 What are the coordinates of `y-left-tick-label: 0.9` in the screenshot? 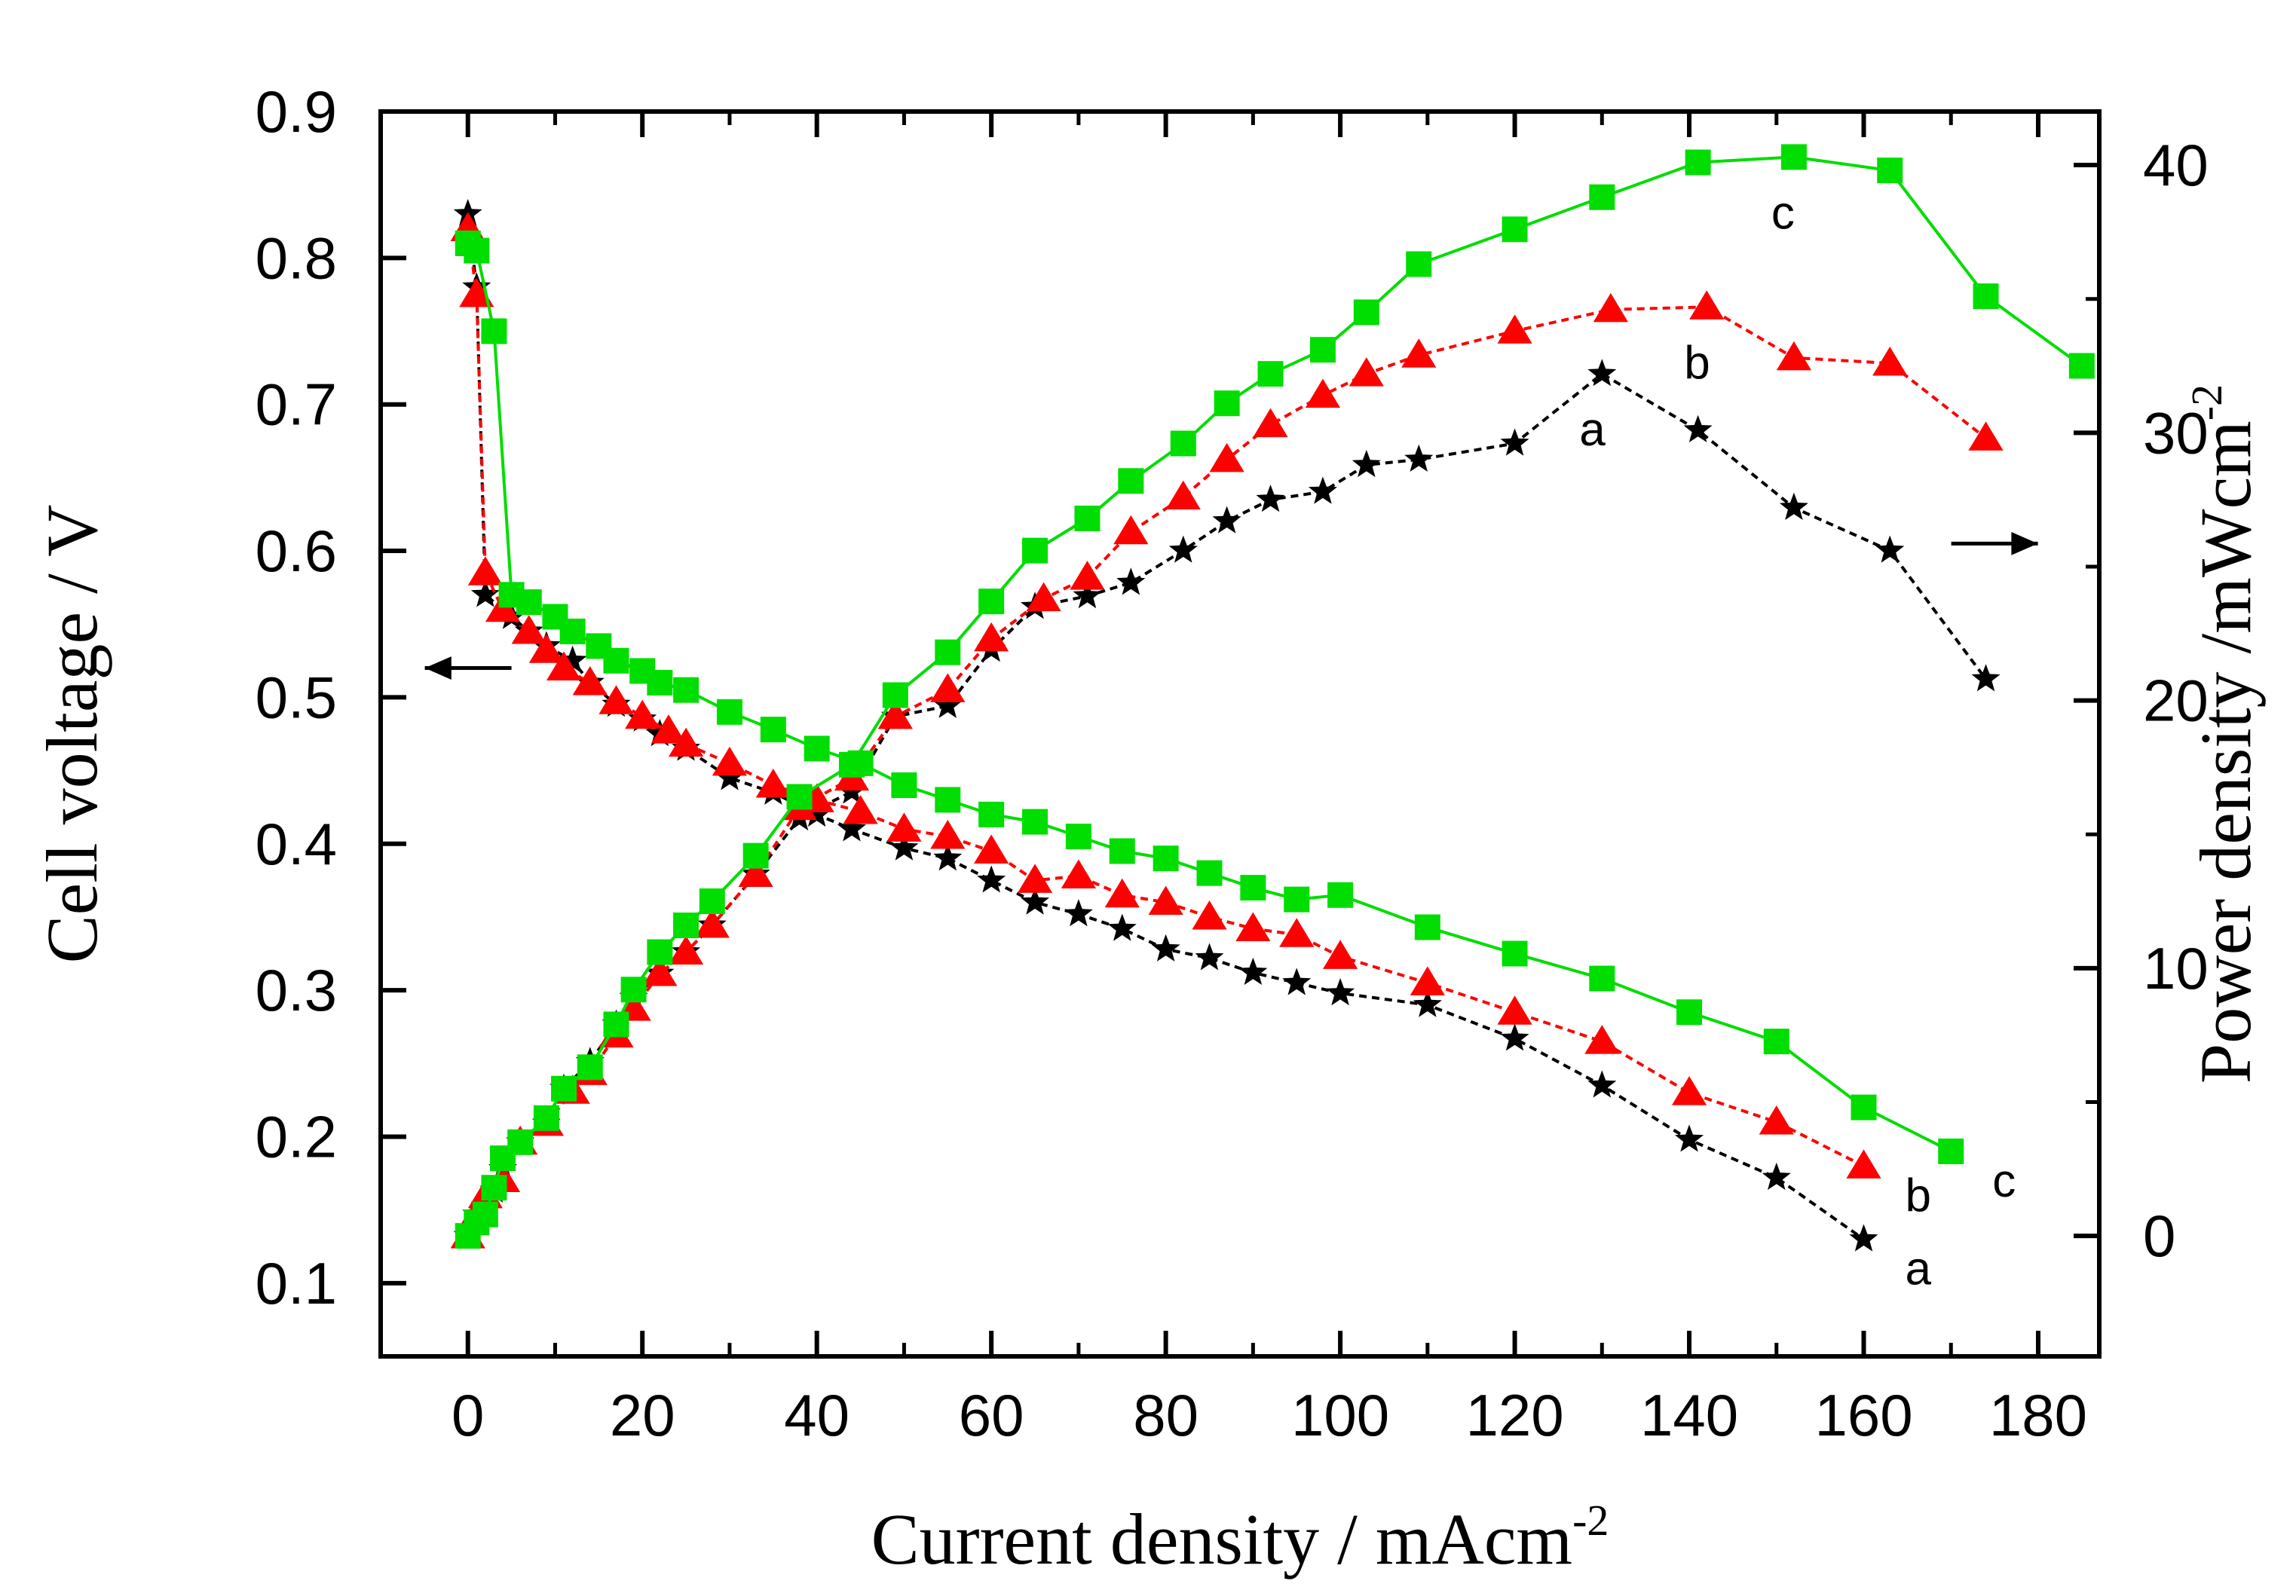 It's located at (296, 111).